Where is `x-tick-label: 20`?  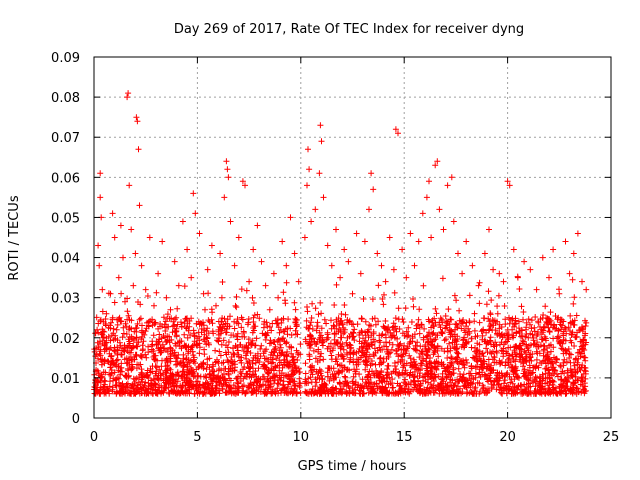 x-tick-label: 20 is located at coordinates (507, 437).